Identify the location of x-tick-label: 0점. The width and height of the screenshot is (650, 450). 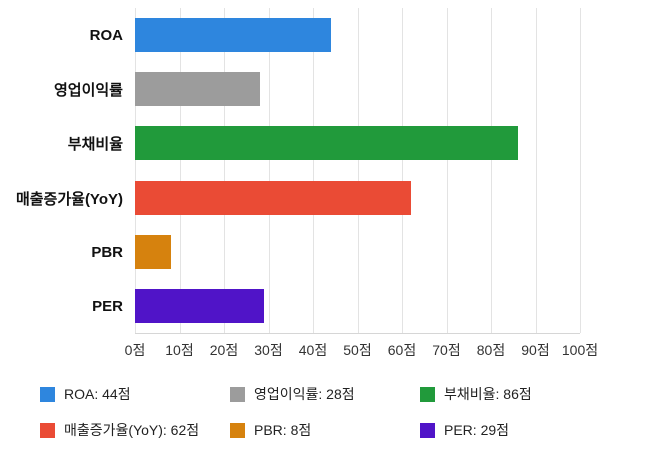
(135, 350).